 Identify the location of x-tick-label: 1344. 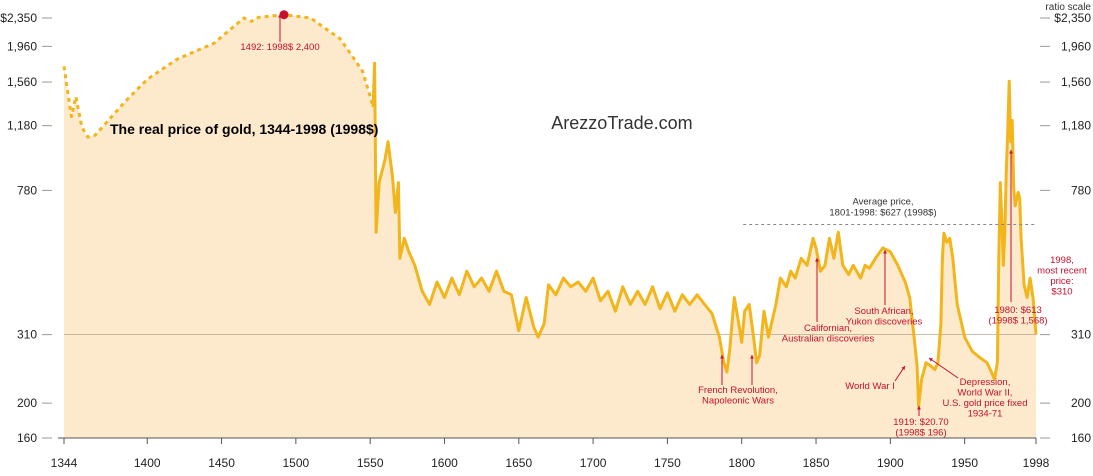
(64, 463).